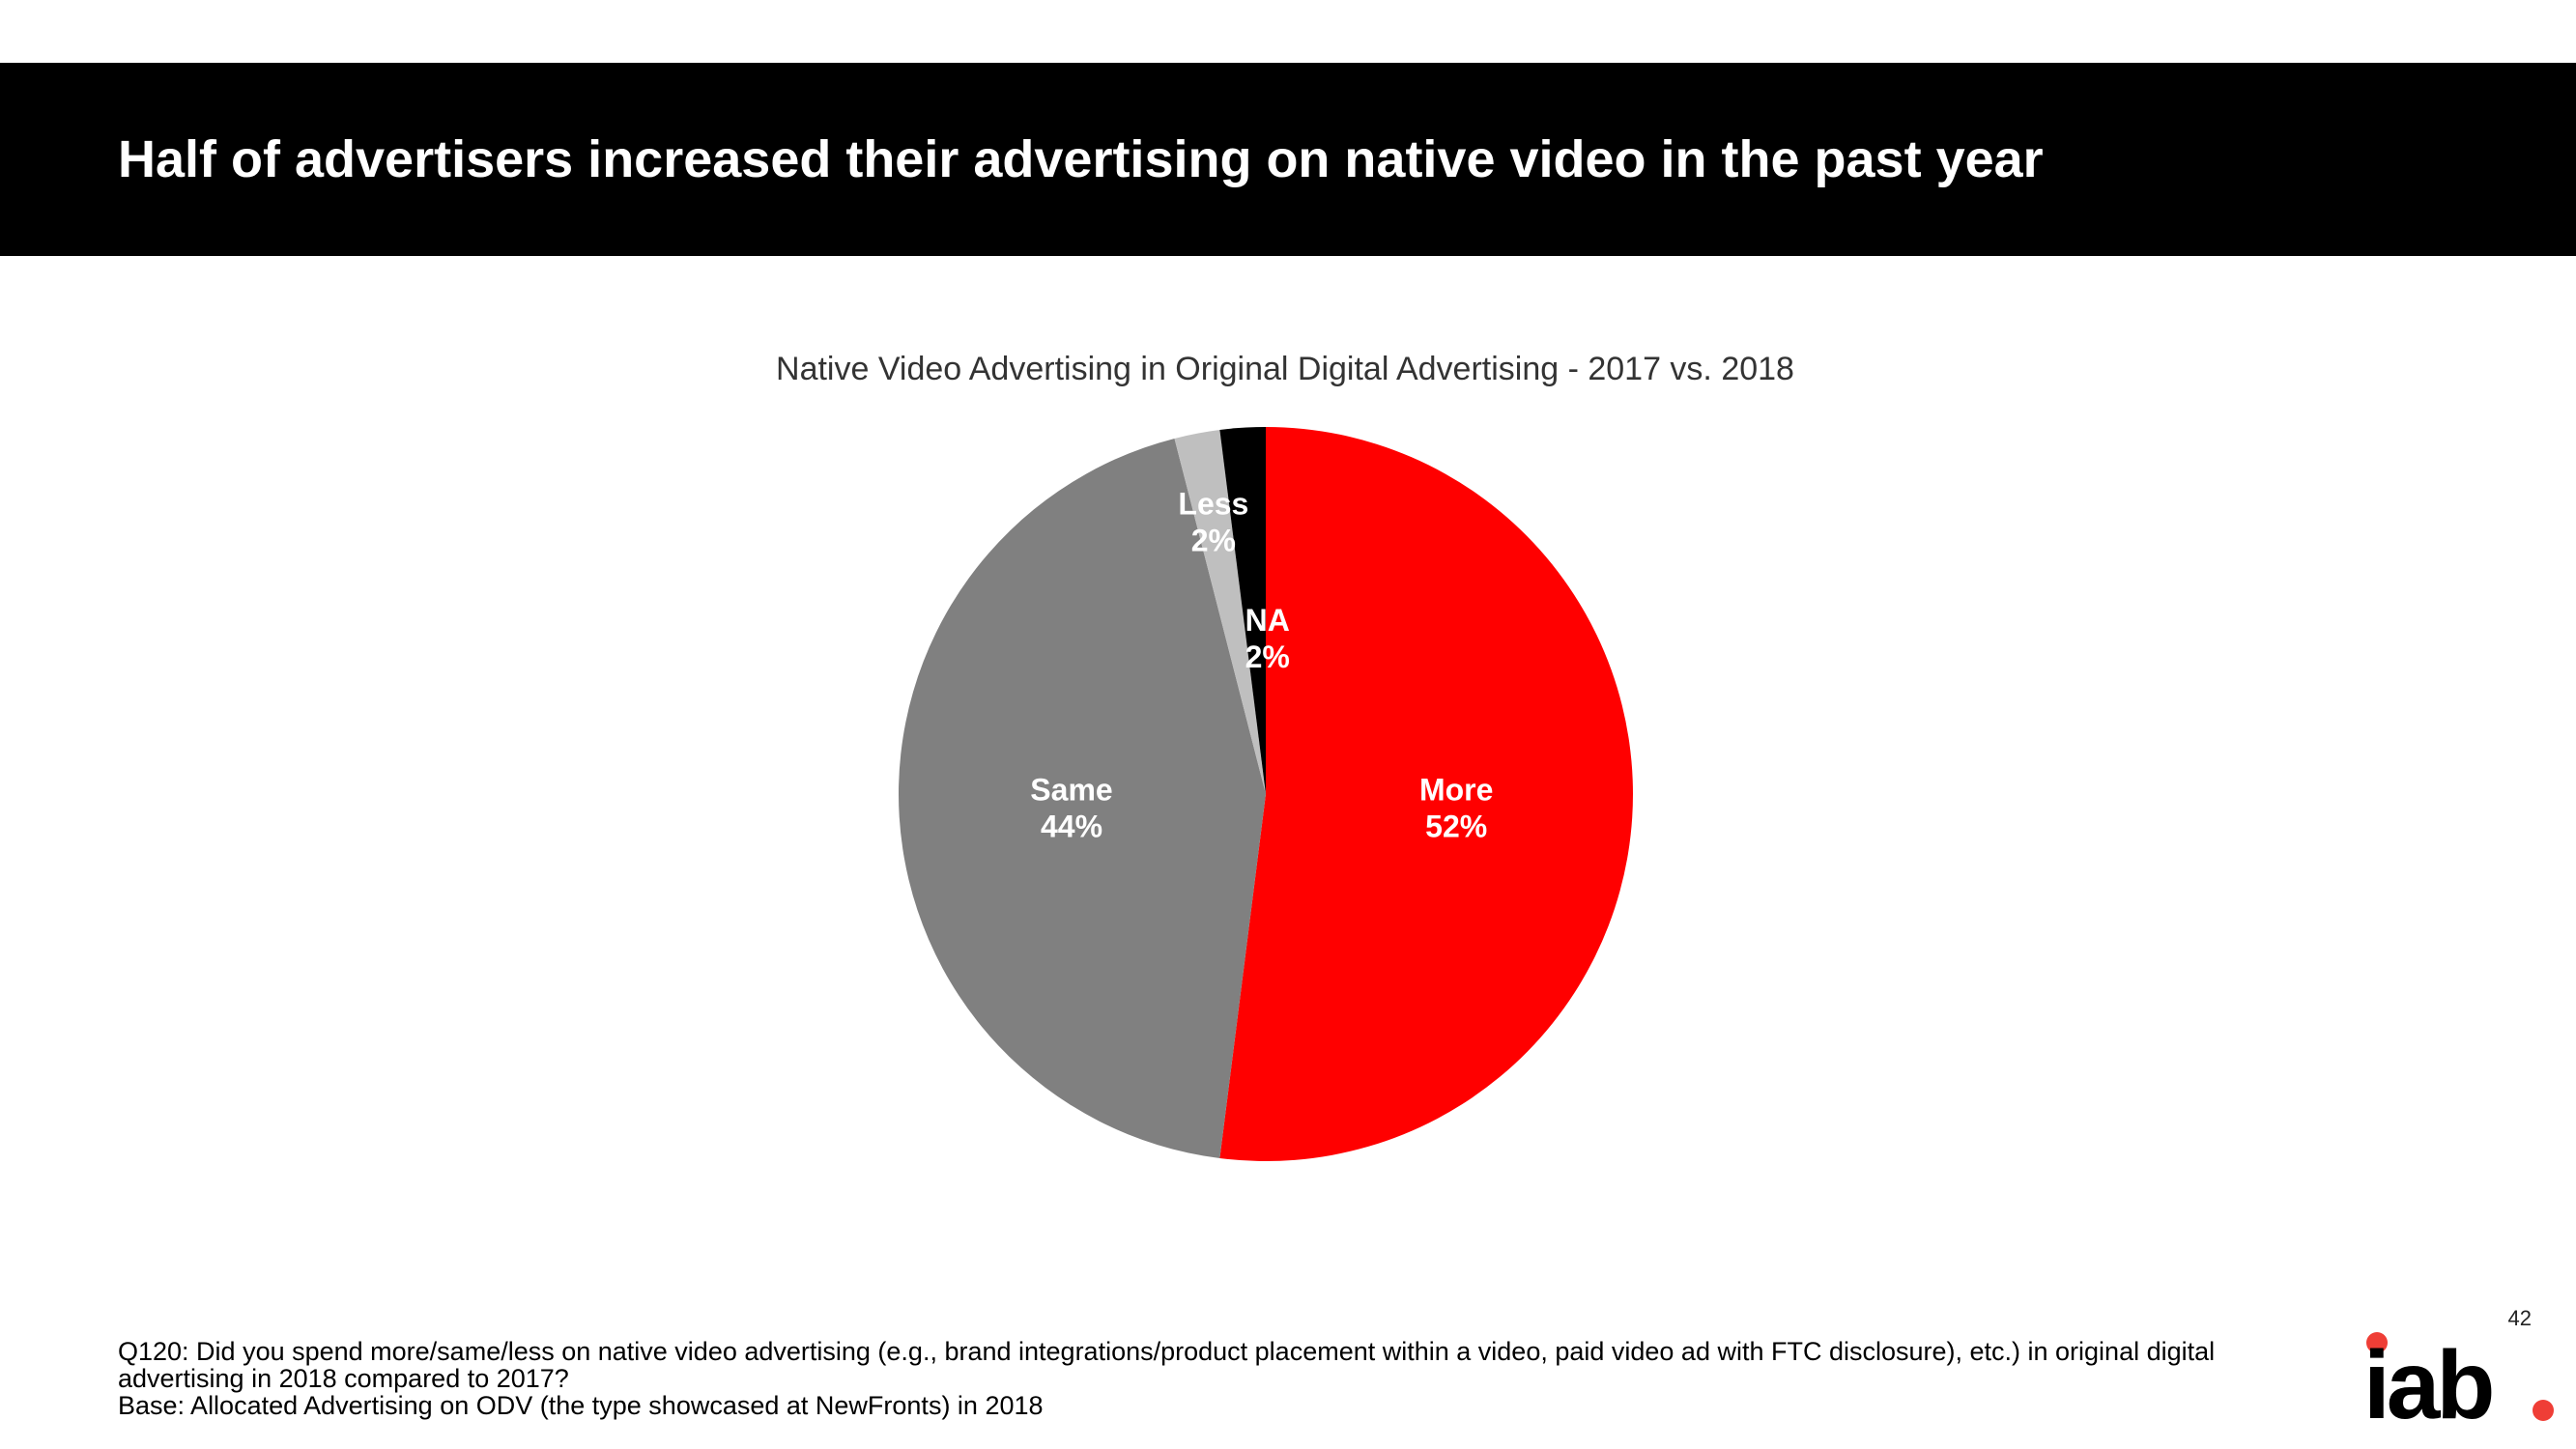 Image resolution: width=2576 pixels, height=1449 pixels. I want to click on logo-wordmark: iab, so click(2427, 1380).